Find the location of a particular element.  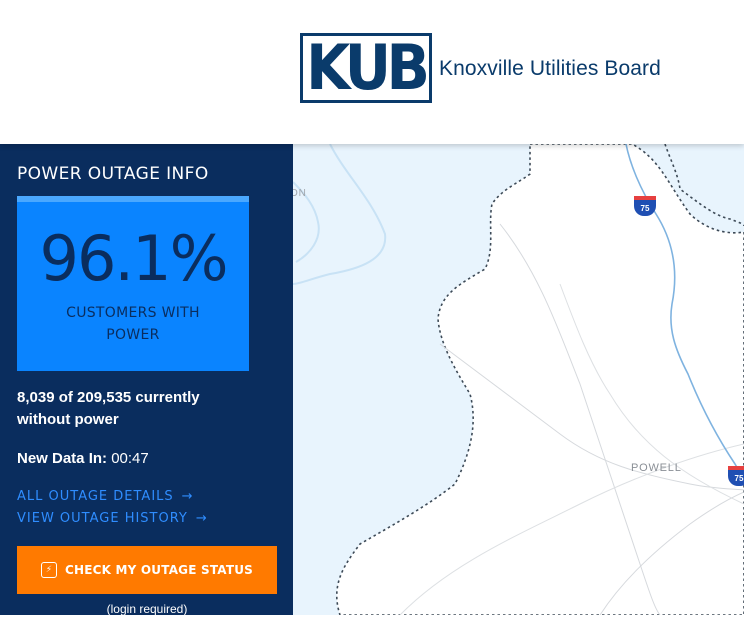

customers-without-power: 8,039 of 209,535 currently without power is located at coordinates (108, 408).